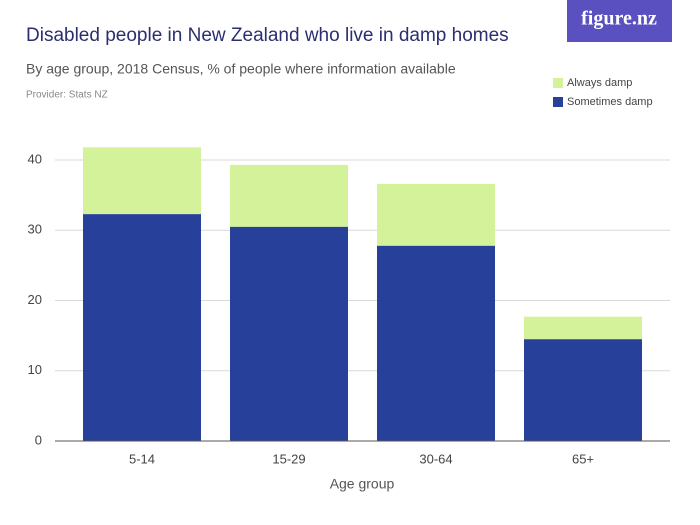  What do you see at coordinates (362, 484) in the screenshot?
I see `x-axis-label: Age group` at bounding box center [362, 484].